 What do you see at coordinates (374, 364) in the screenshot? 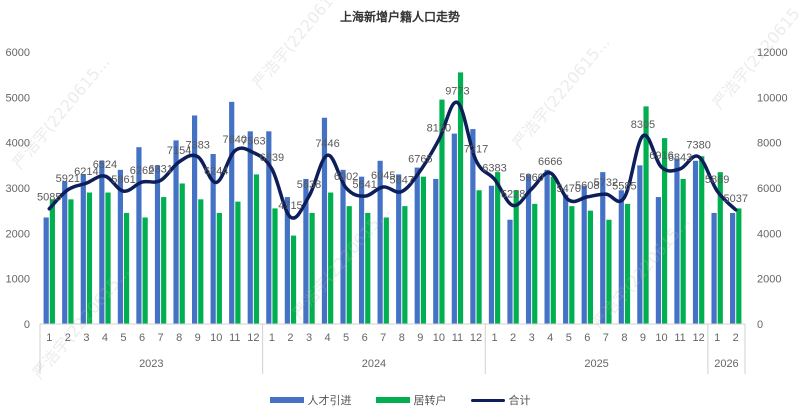
I see `year-label: 2024` at bounding box center [374, 364].